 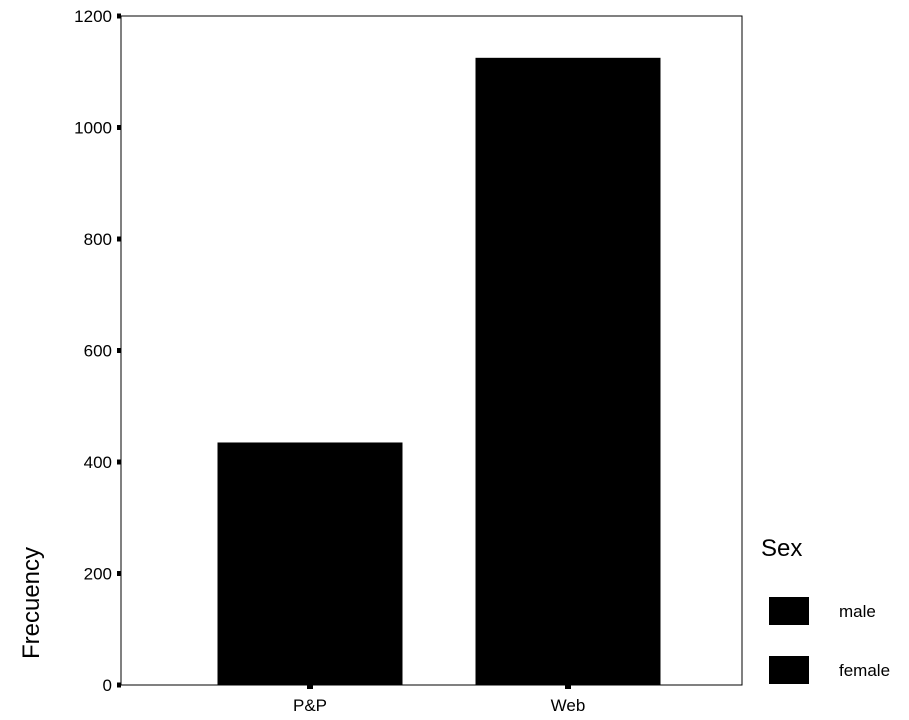 What do you see at coordinates (93, 128) in the screenshot?
I see `y-tick-label: 1000` at bounding box center [93, 128].